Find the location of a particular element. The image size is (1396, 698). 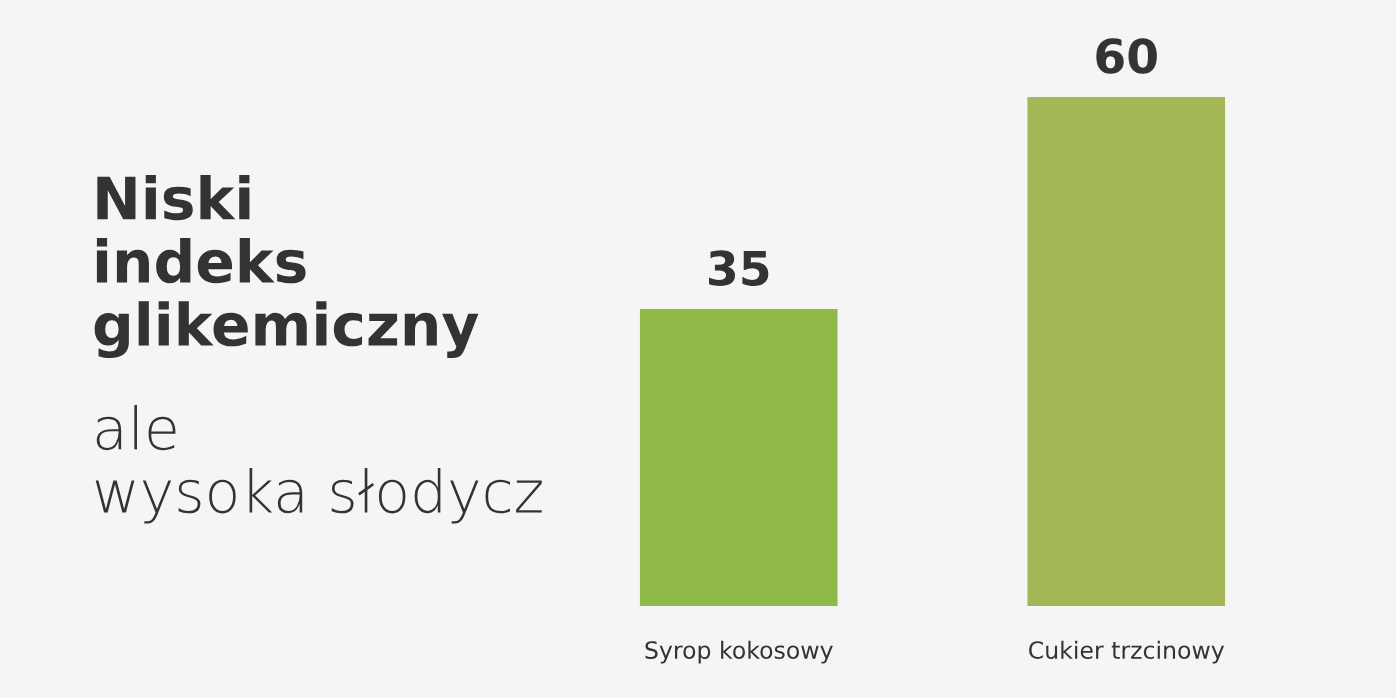

x-tick-label: Syrop kokosowy is located at coordinates (739, 652).